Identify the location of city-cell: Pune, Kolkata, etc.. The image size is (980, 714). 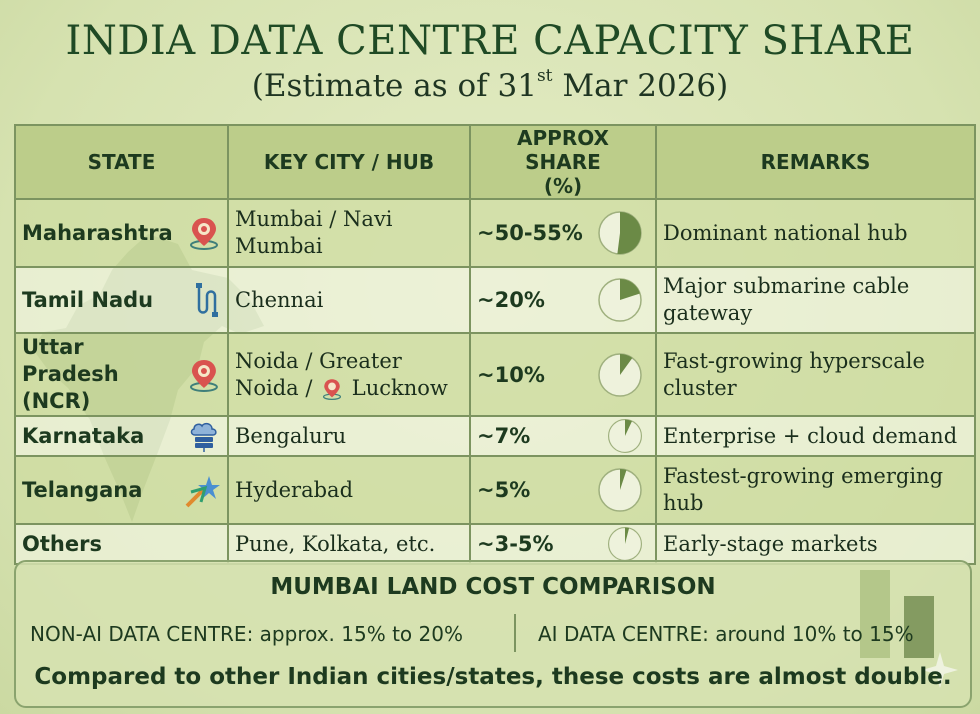
(349, 544).